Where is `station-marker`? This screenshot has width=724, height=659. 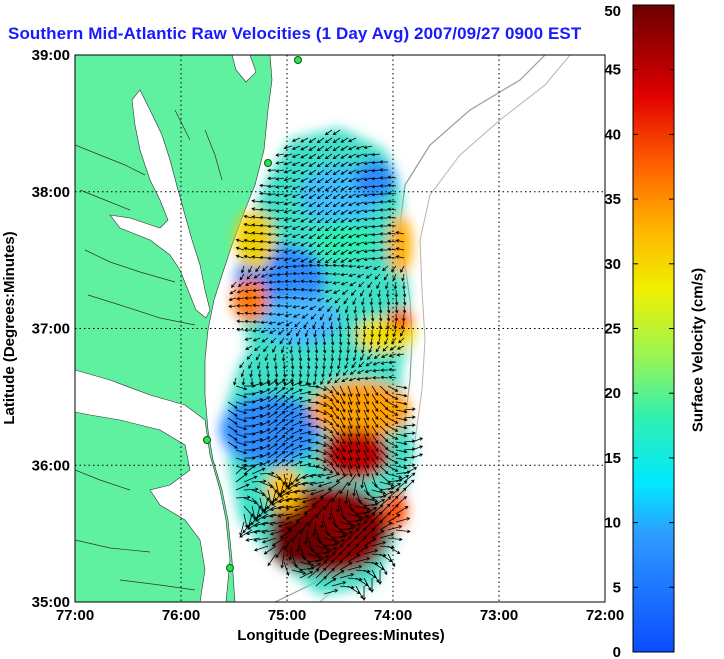 station-marker is located at coordinates (268, 163).